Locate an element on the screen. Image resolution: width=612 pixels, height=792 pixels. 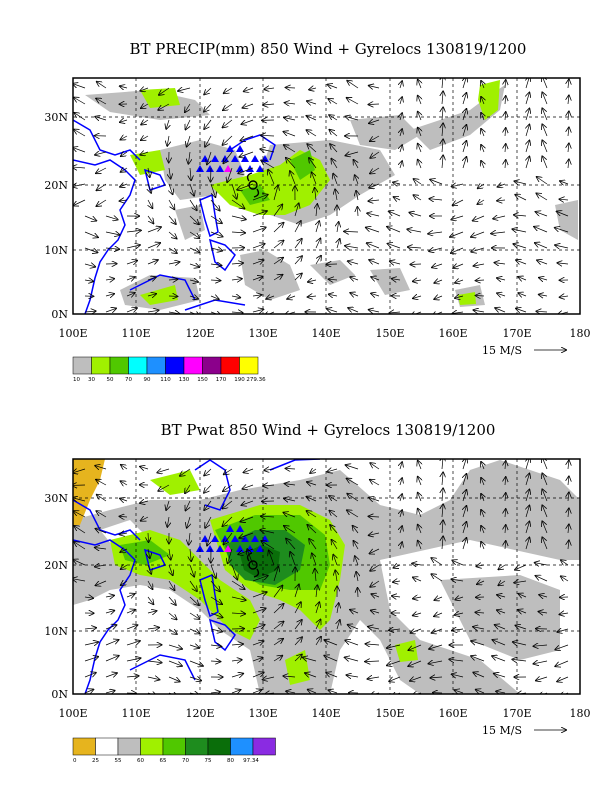
color-legend: 10 30 50 70 90 110 130 150 170 190 279.36 is located at coordinates (169, 369).